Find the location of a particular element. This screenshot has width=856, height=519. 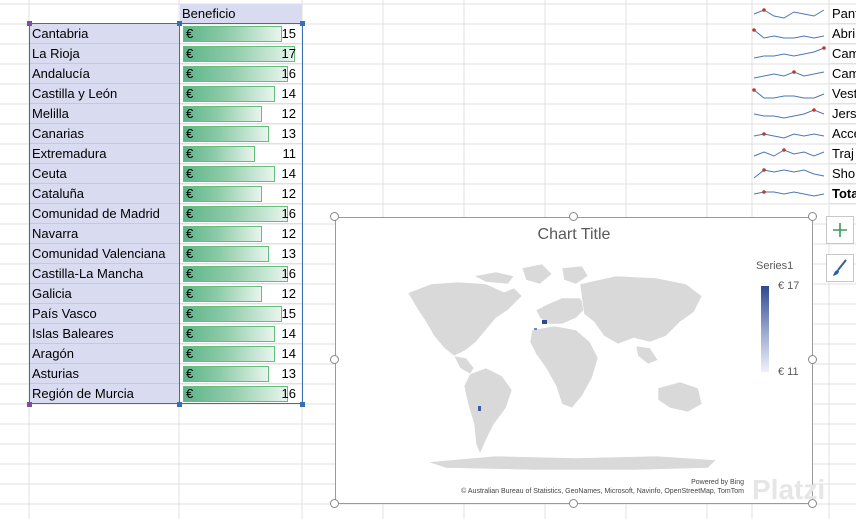

map-mark-spain is located at coordinates (544, 322).